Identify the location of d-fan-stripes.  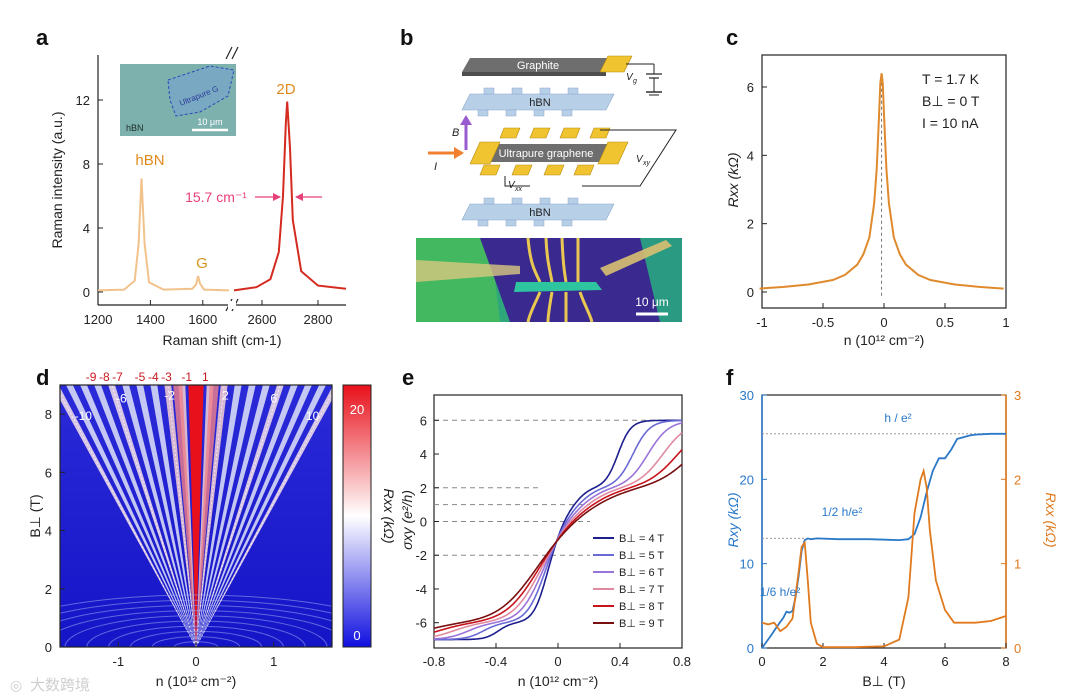
(196, 516).